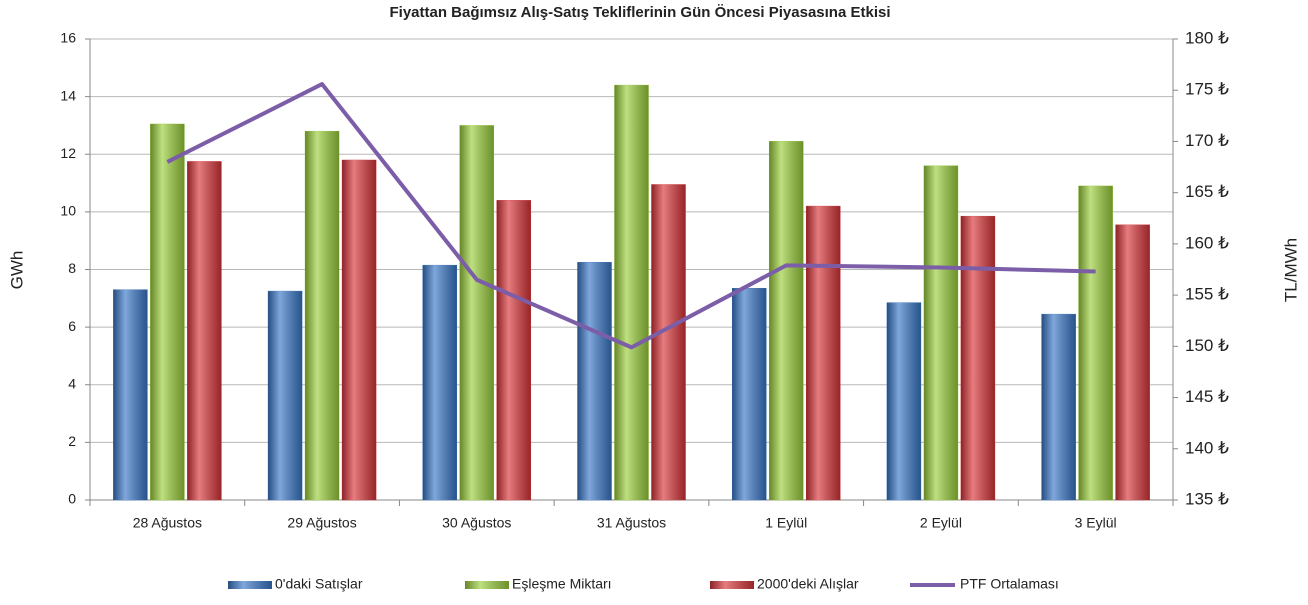 This screenshot has height=605, width=1308. What do you see at coordinates (1207, 294) in the screenshot?
I see `y2-tick-label: 155 ₺` at bounding box center [1207, 294].